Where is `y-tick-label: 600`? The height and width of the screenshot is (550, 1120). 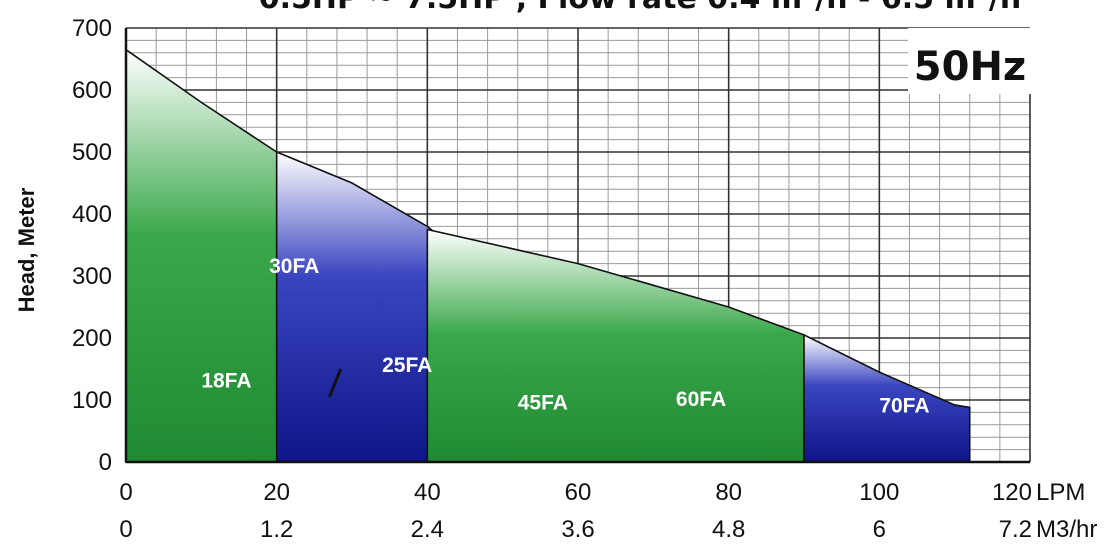
y-tick-label: 600 is located at coordinates (92, 90).